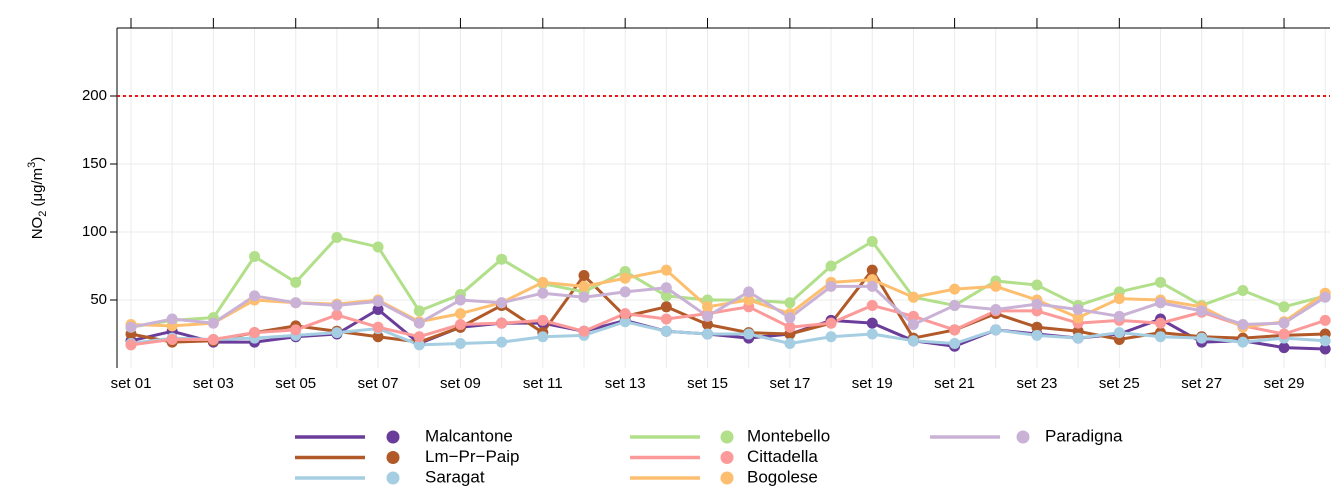  I want to click on legend-label: Montebello, so click(788, 435).